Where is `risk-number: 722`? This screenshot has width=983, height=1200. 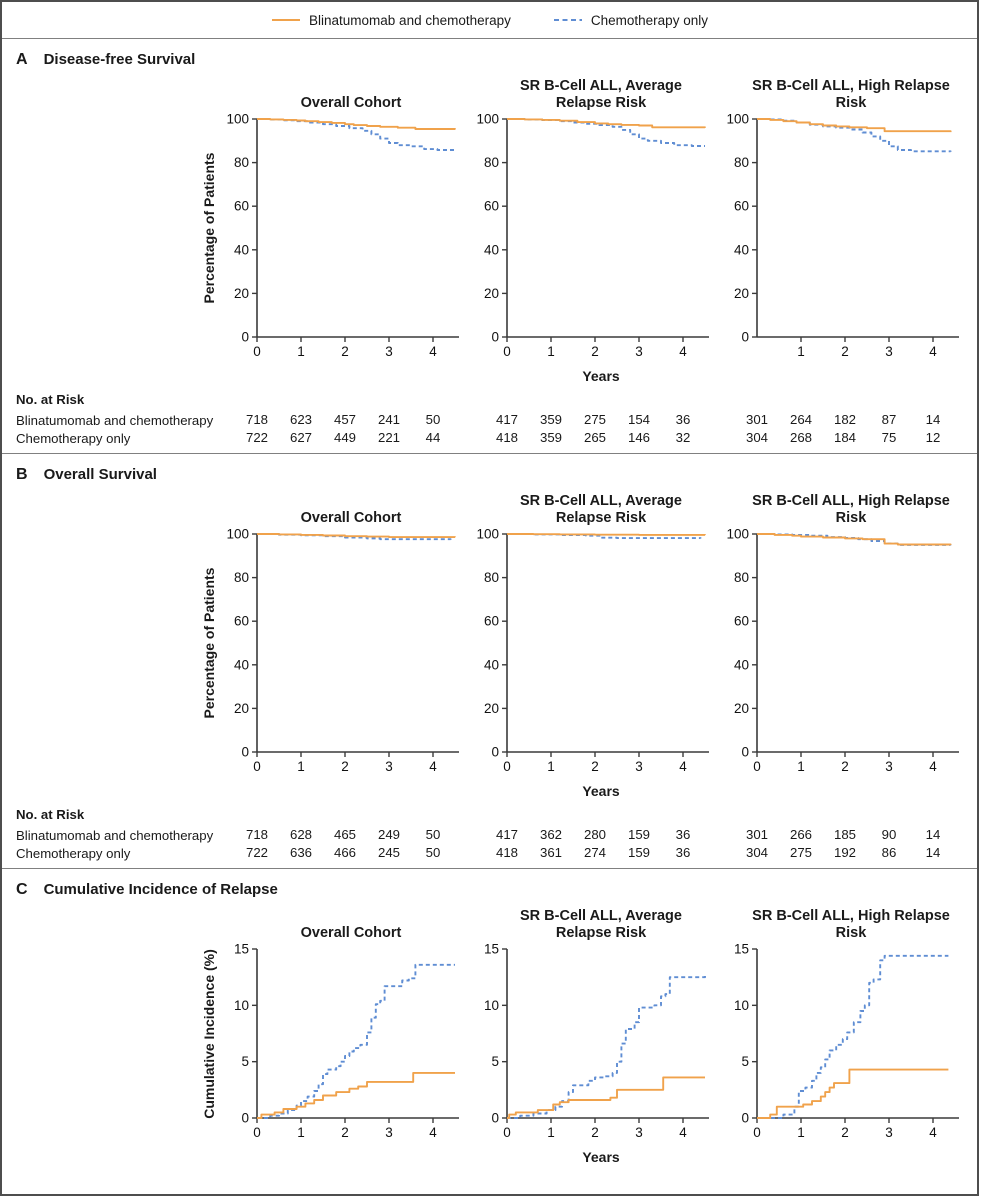 risk-number: 722 is located at coordinates (257, 437).